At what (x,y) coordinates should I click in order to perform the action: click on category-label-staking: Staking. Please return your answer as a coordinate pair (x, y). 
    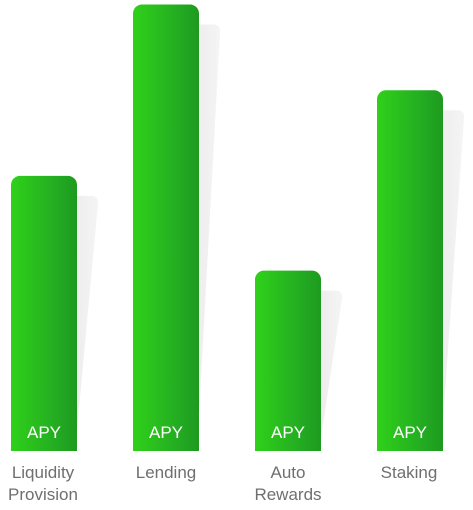
    Looking at the image, I should click on (409, 472).